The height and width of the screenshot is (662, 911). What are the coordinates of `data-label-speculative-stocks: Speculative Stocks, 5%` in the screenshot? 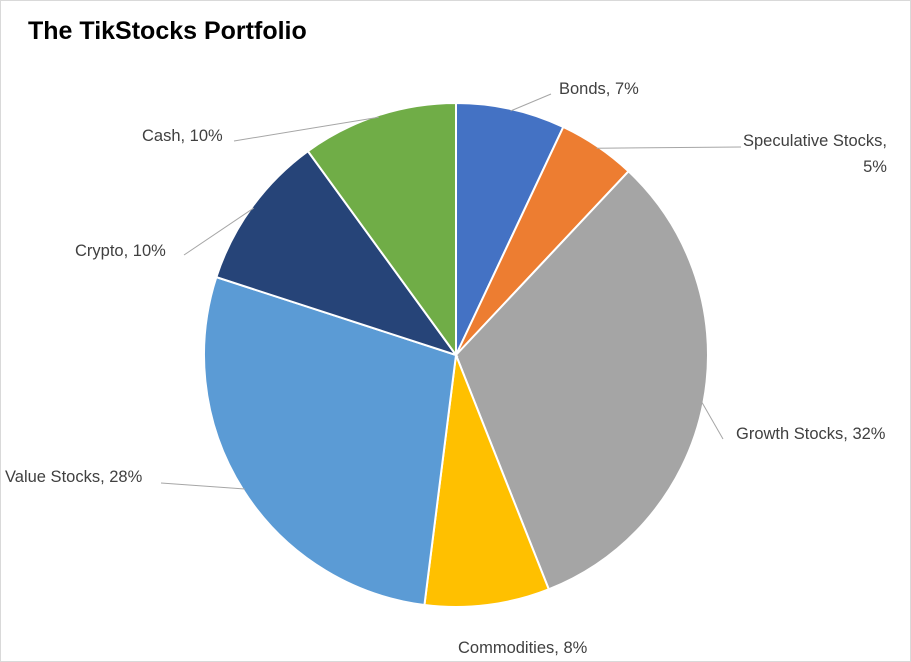 It's located at (815, 154).